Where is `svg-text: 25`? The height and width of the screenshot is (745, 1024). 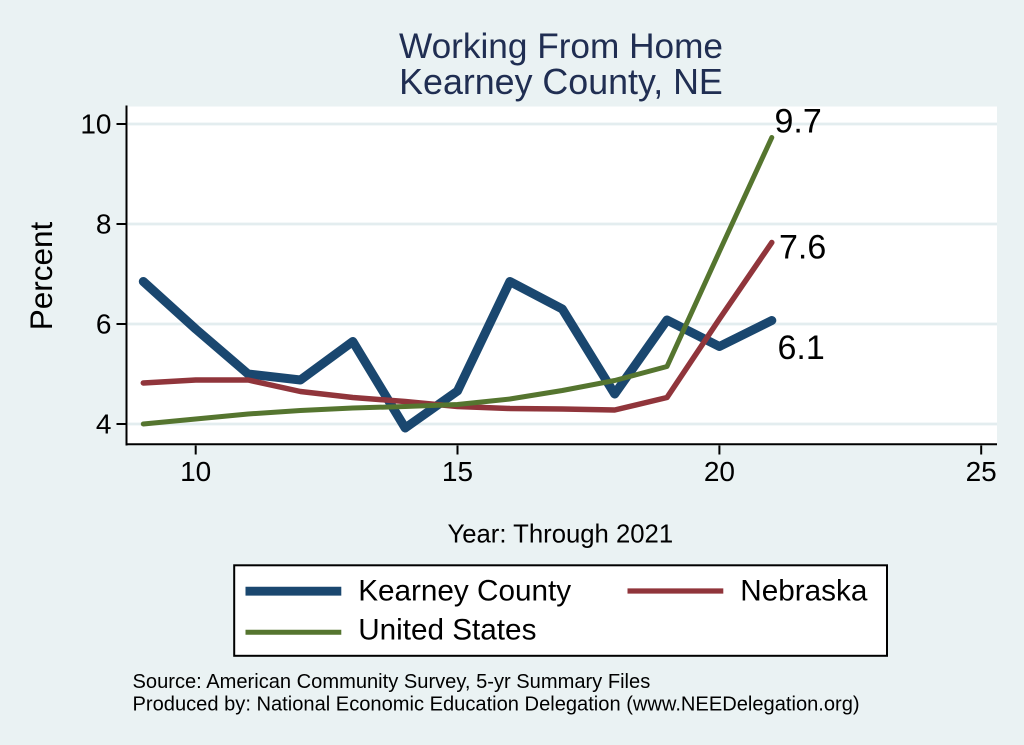 svg-text: 25 is located at coordinates (981, 471).